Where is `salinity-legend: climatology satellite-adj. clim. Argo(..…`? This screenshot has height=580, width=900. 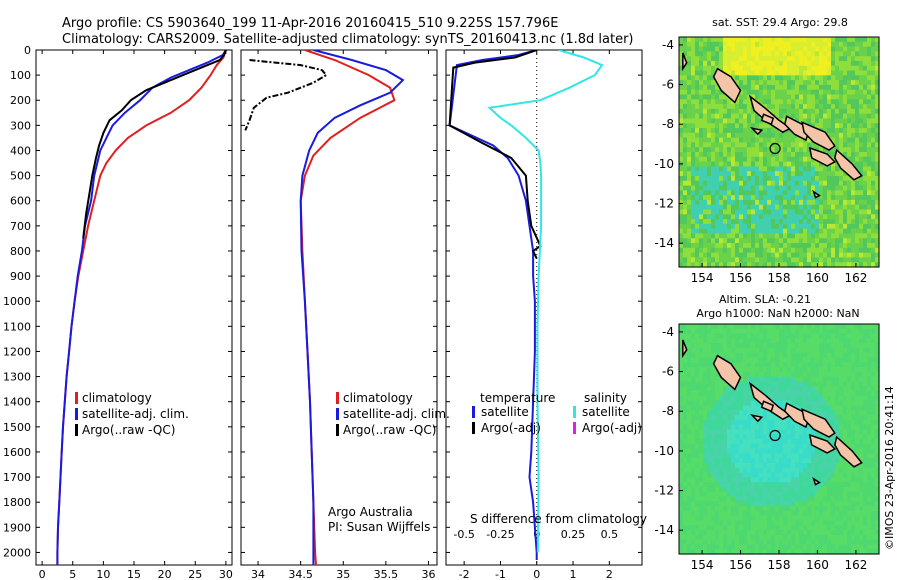 salinity-legend: climatology satellite-adj. clim. Argo(..… is located at coordinates (389, 462).